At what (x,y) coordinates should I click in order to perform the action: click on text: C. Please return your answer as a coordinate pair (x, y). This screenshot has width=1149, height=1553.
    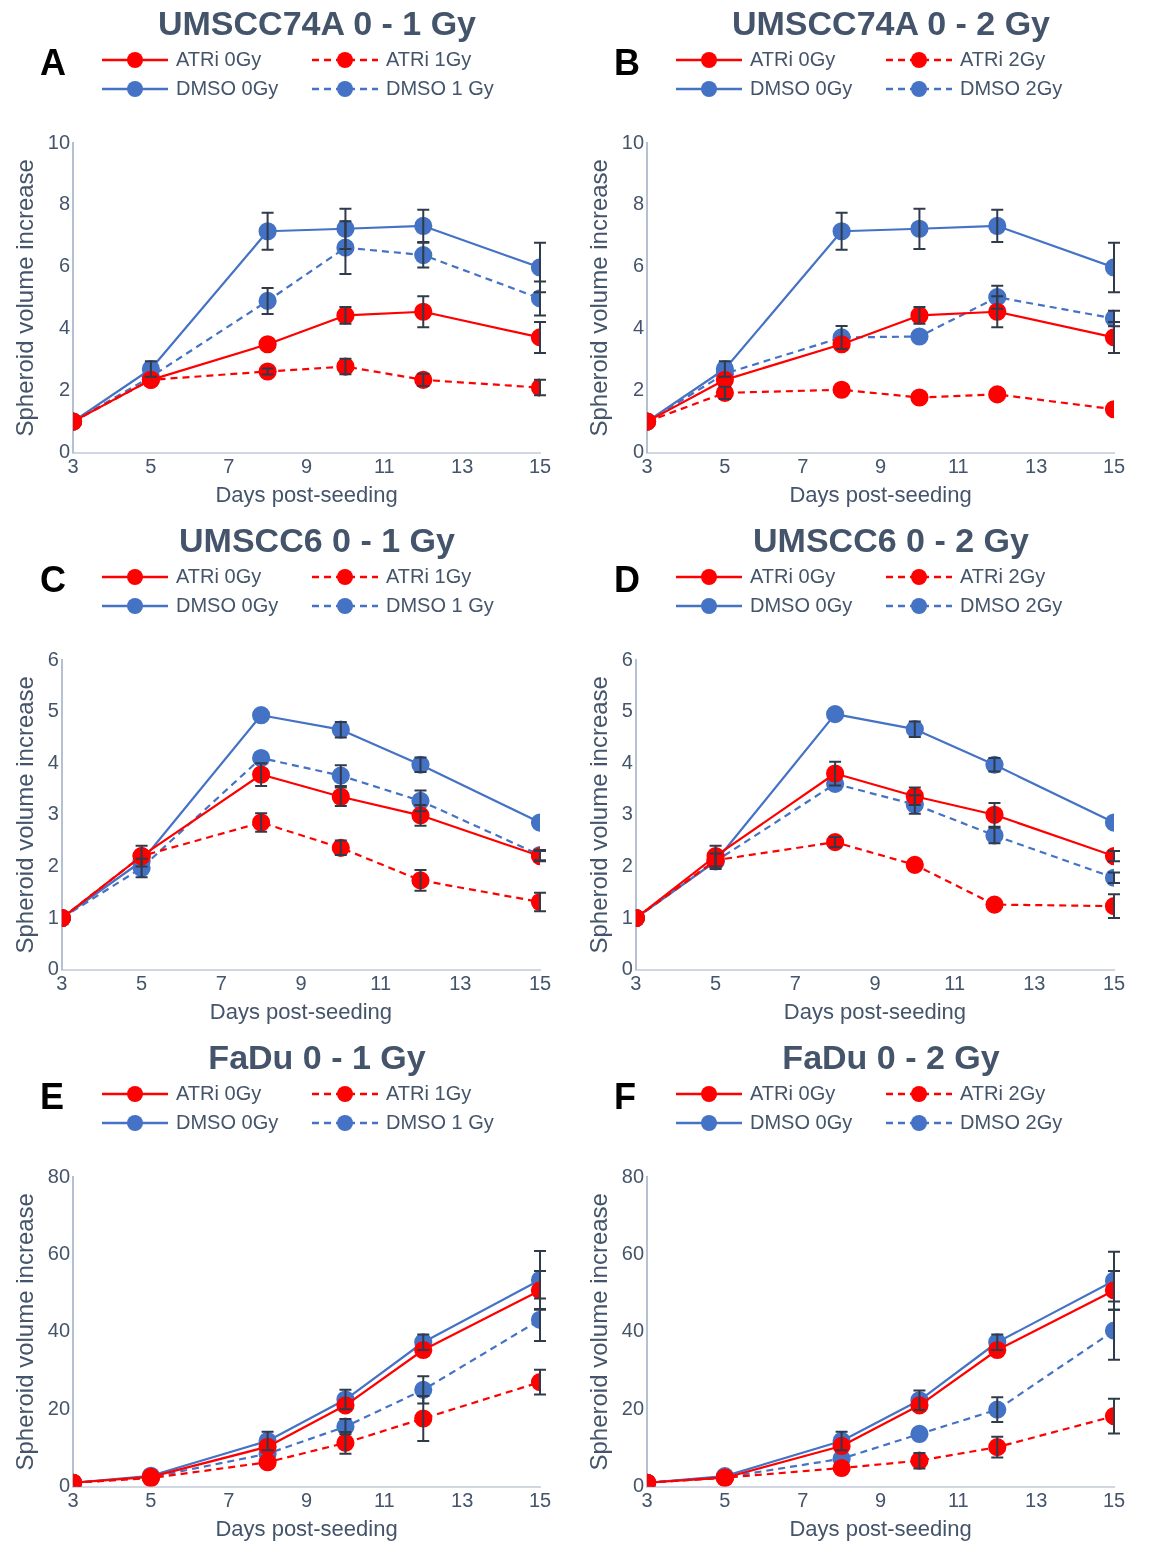
    Looking at the image, I should click on (53, 580).